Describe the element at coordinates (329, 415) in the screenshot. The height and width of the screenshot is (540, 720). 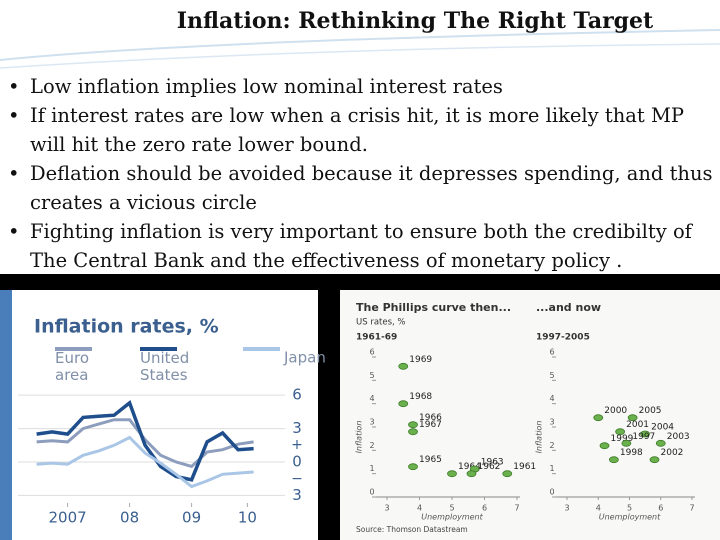
I see `separator` at that location.